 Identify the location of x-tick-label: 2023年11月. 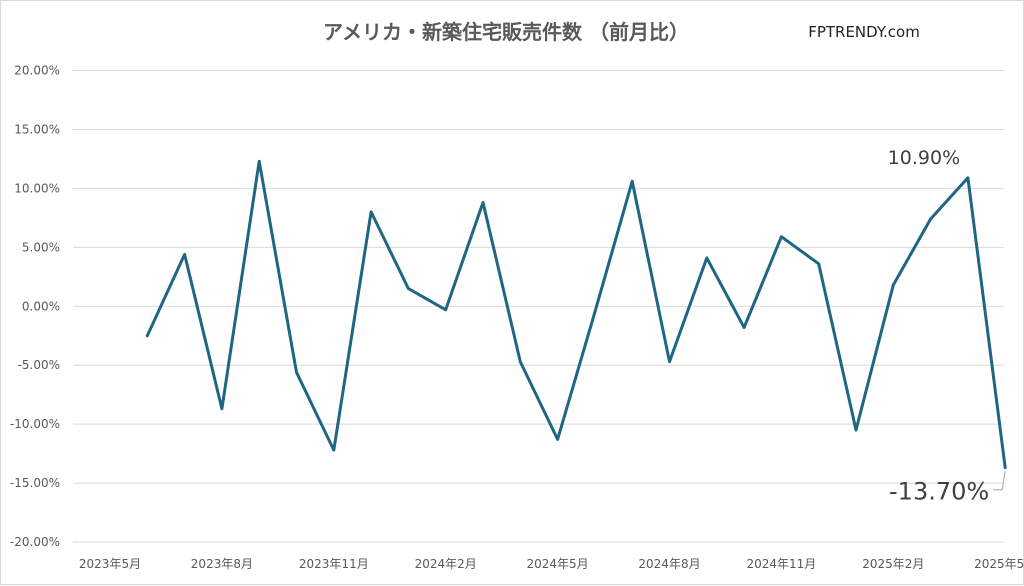
(334, 564).